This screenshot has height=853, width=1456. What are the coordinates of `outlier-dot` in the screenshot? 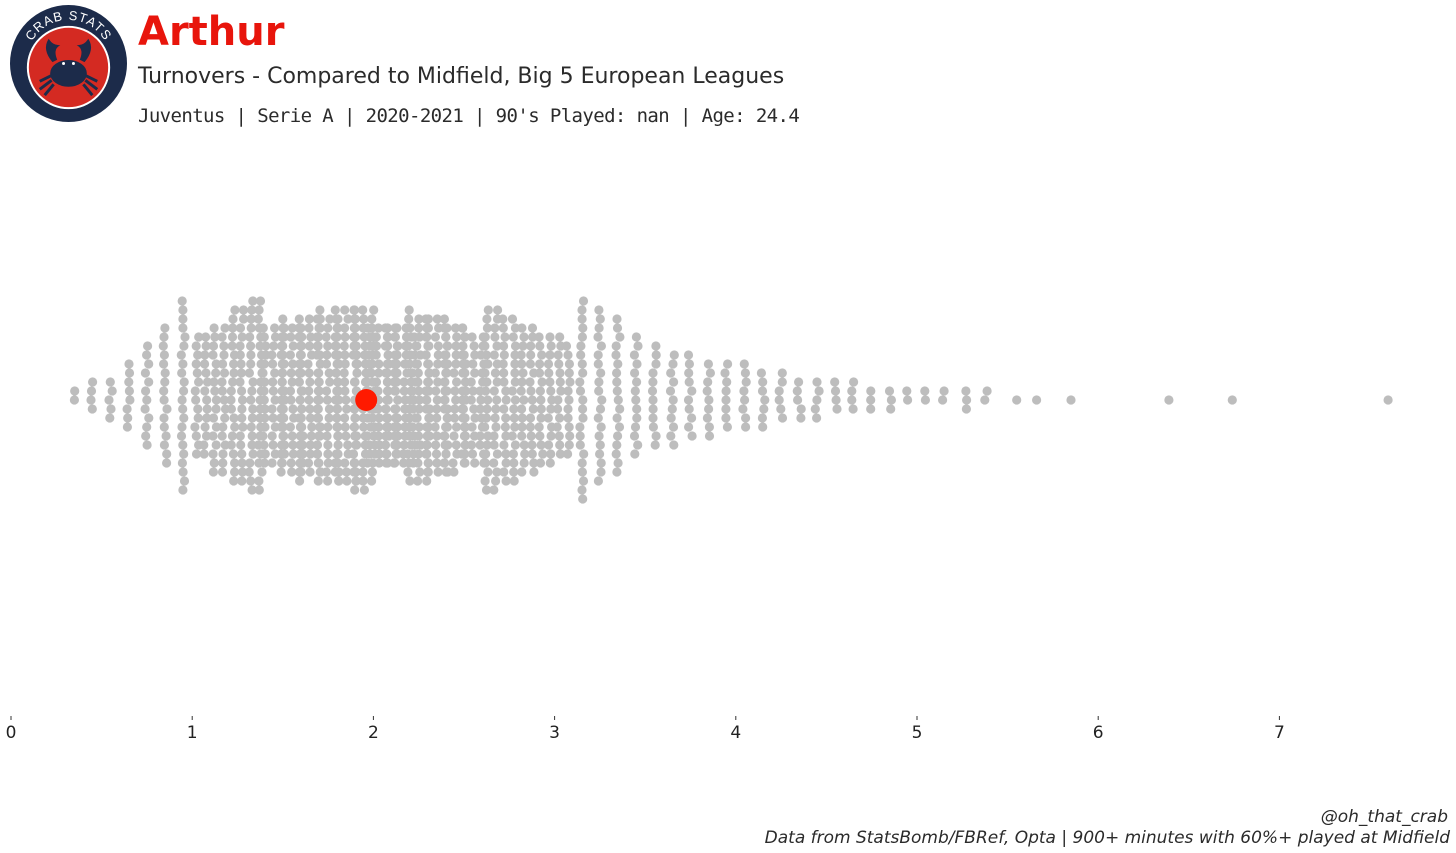 It's located at (1232, 400).